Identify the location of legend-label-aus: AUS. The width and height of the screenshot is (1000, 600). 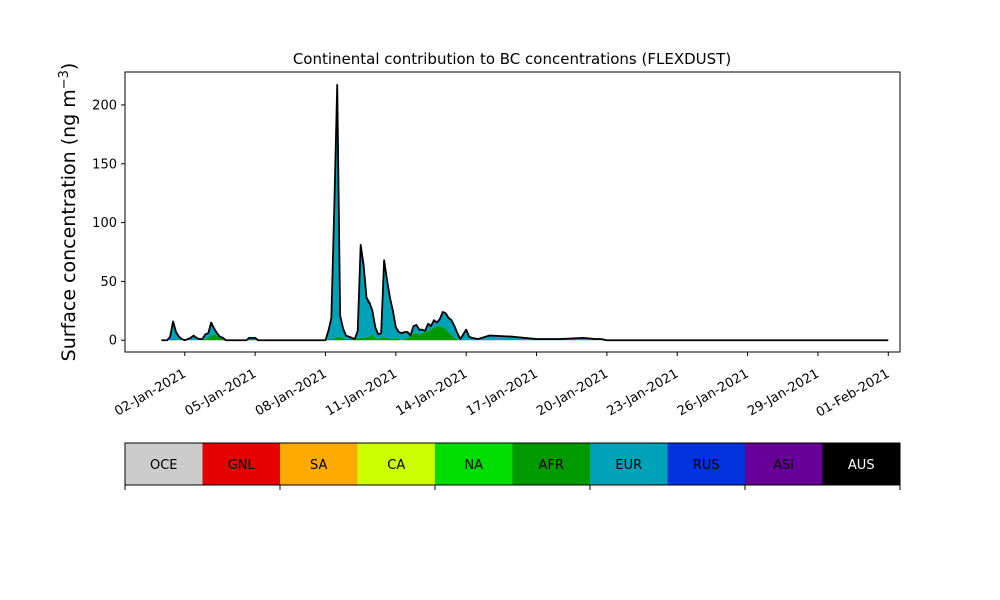
(861, 465).